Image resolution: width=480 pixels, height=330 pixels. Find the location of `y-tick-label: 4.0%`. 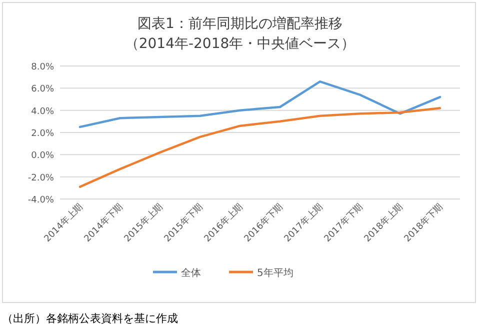

y-tick-label: 4.0% is located at coordinates (42, 111).